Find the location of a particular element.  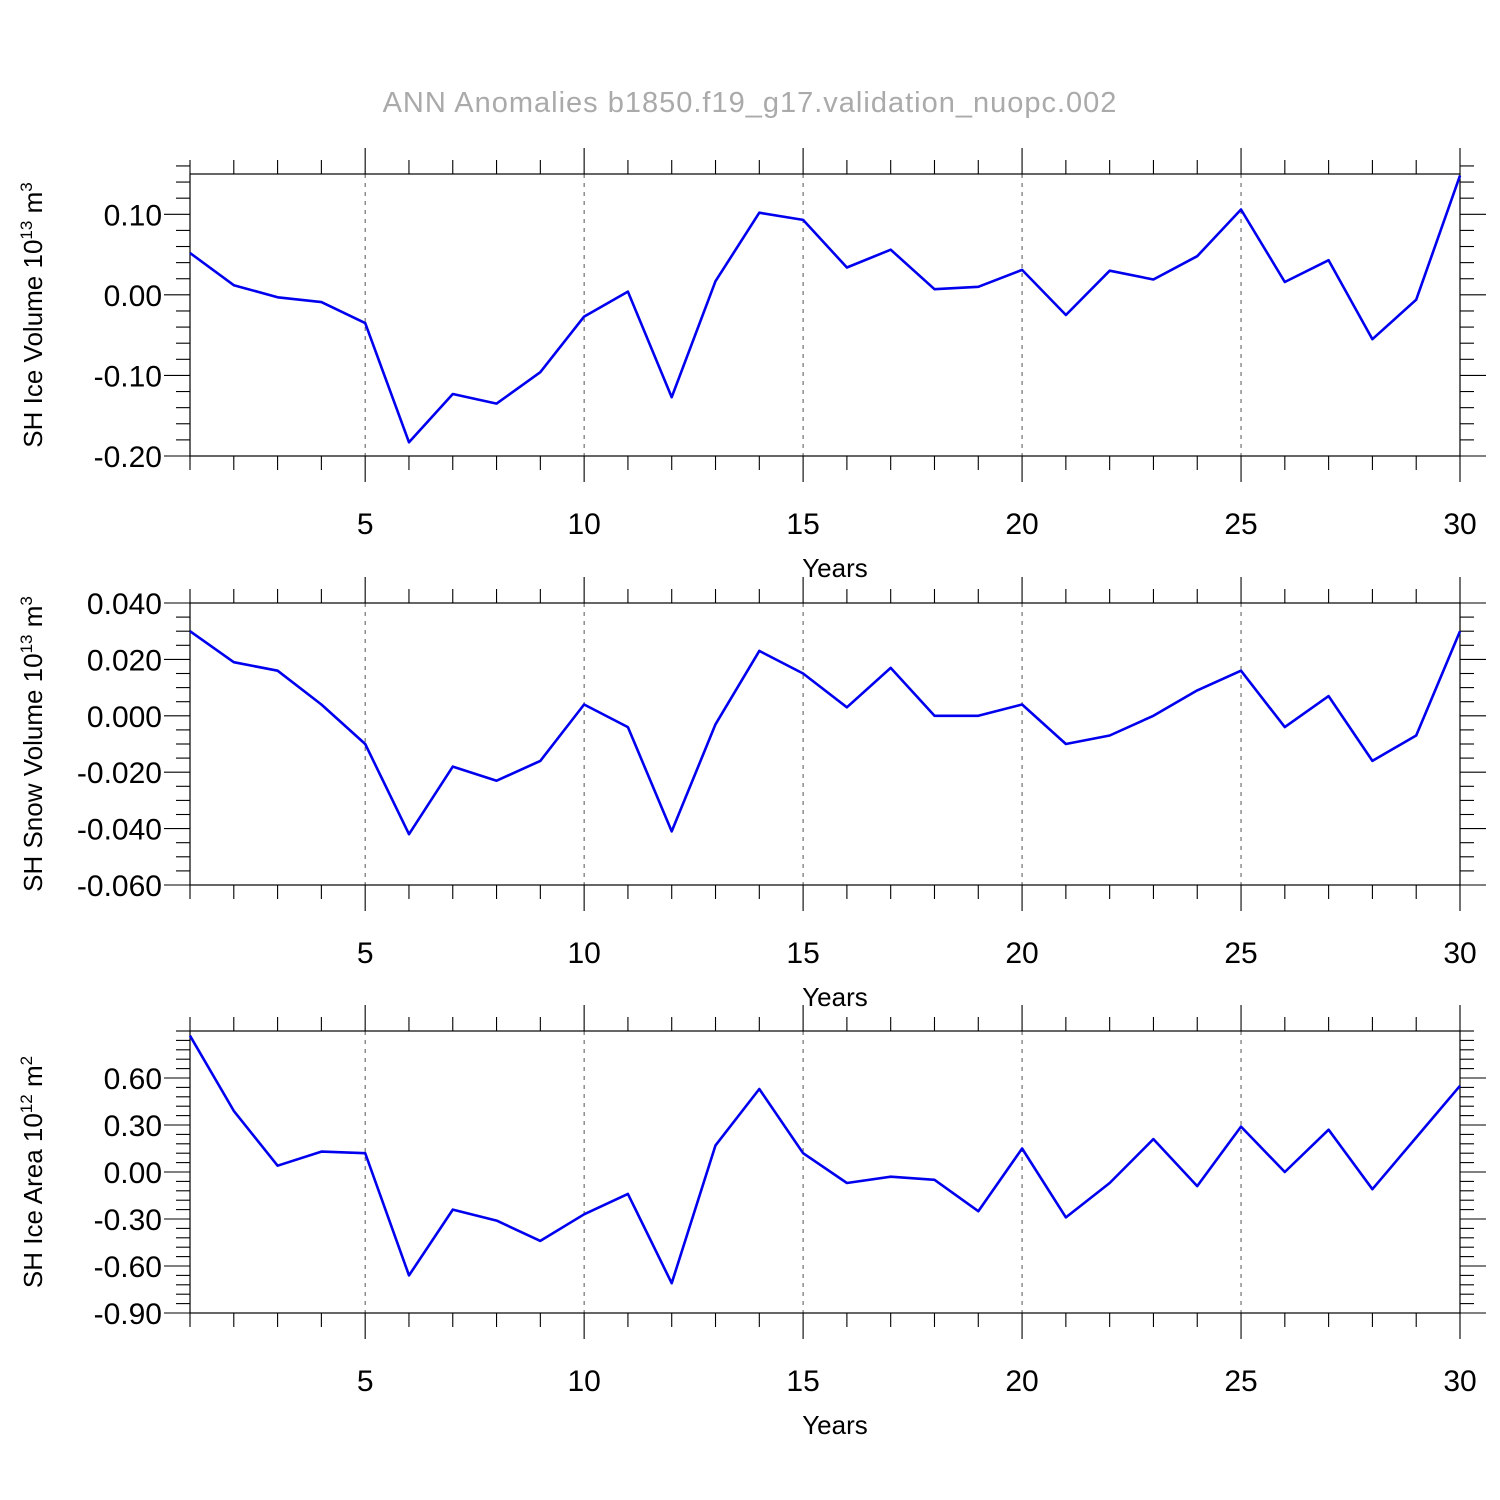

y-axis-label: SH Ice Volume 1013 m3 is located at coordinates (32, 314).